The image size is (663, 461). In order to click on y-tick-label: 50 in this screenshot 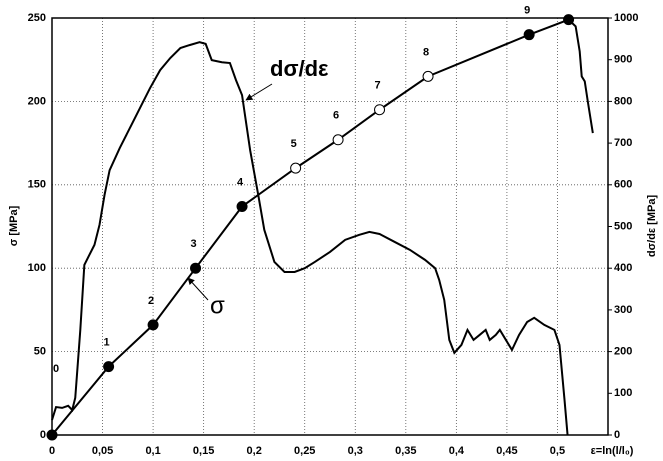, I will do `click(40, 352)`.